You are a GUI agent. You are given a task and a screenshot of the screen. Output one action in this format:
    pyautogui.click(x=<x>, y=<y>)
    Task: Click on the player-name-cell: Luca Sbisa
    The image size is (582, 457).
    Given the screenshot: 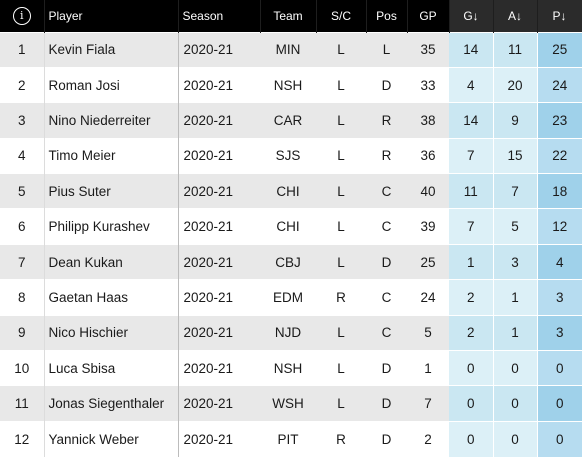 What is the action you would take?
    pyautogui.click(x=111, y=368)
    